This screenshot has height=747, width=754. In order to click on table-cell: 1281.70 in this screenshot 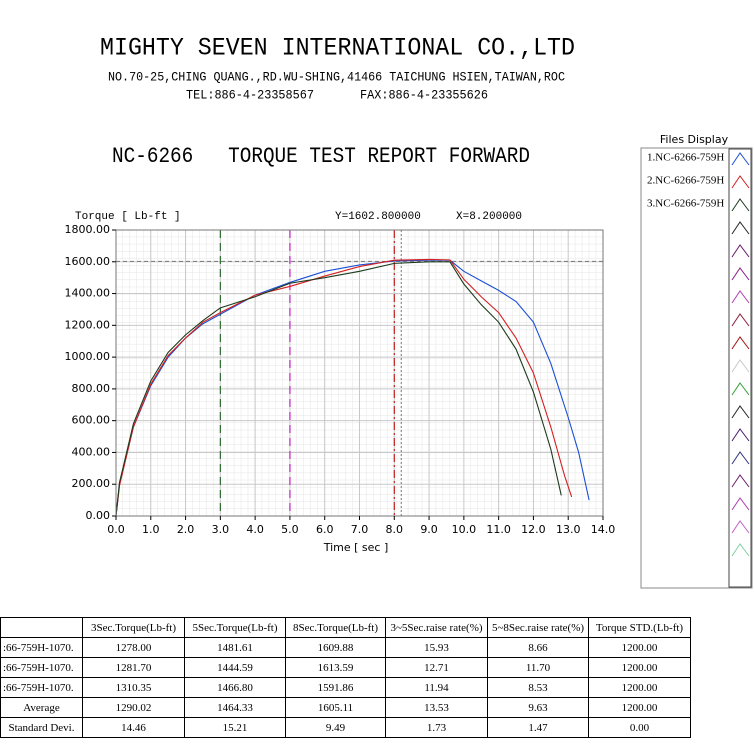, I will do `click(133, 667)`.